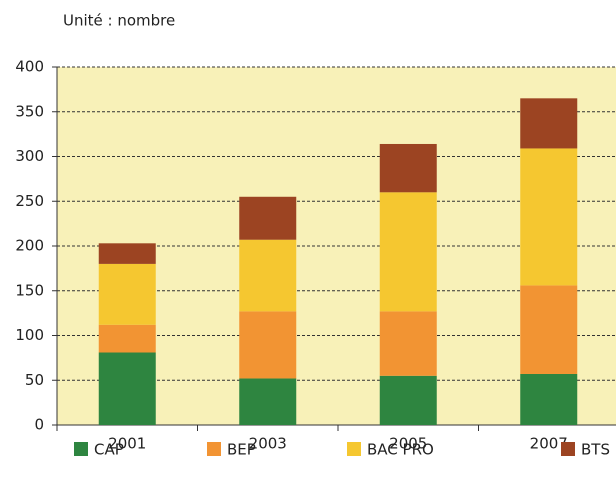  I want to click on y-tick-label: 150, so click(29, 290).